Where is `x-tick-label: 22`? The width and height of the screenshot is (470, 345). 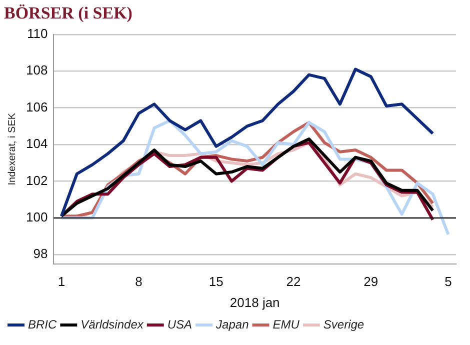 x-tick-label: 22 is located at coordinates (293, 282).